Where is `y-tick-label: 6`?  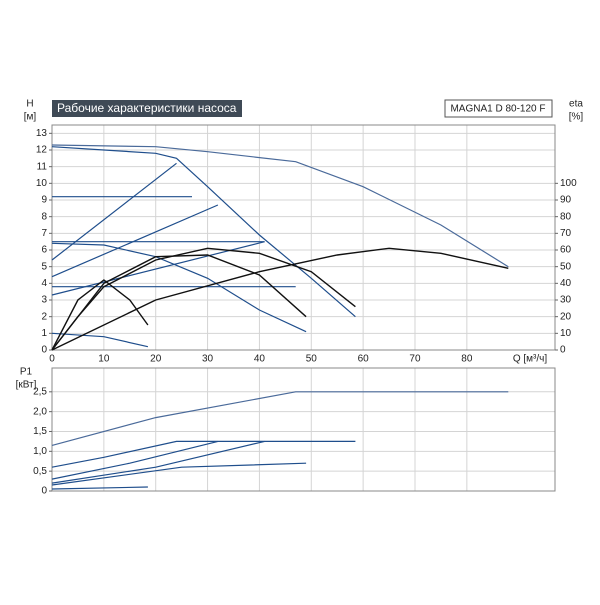
y-tick-label: 6 is located at coordinates (44, 250).